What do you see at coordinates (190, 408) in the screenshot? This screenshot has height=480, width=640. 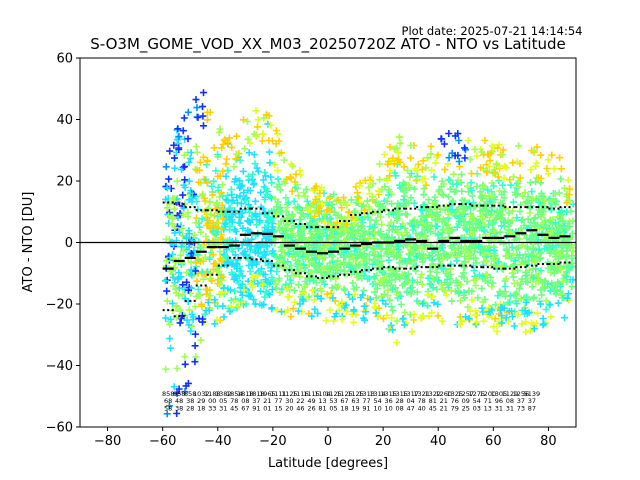 I see `count-label: 28` at bounding box center [190, 408].